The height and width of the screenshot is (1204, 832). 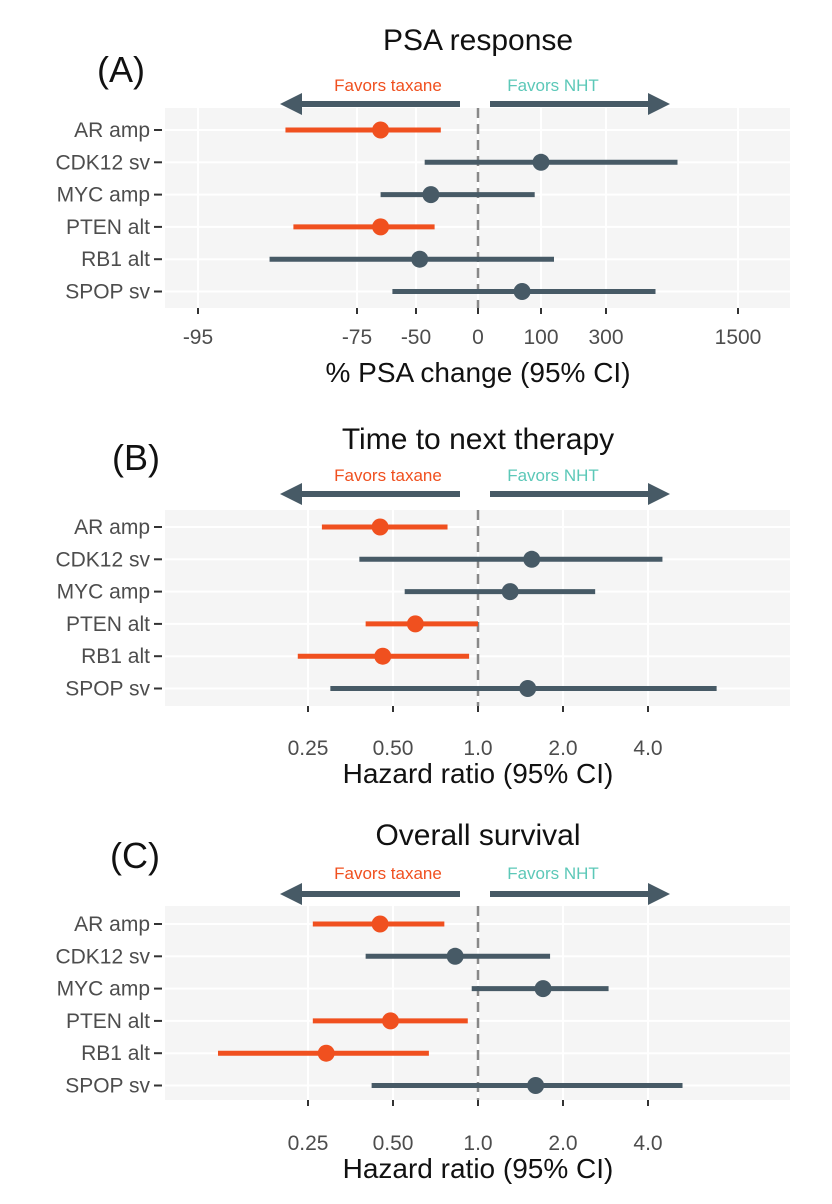 What do you see at coordinates (478, 40) in the screenshot?
I see `chart-title: PSA response` at bounding box center [478, 40].